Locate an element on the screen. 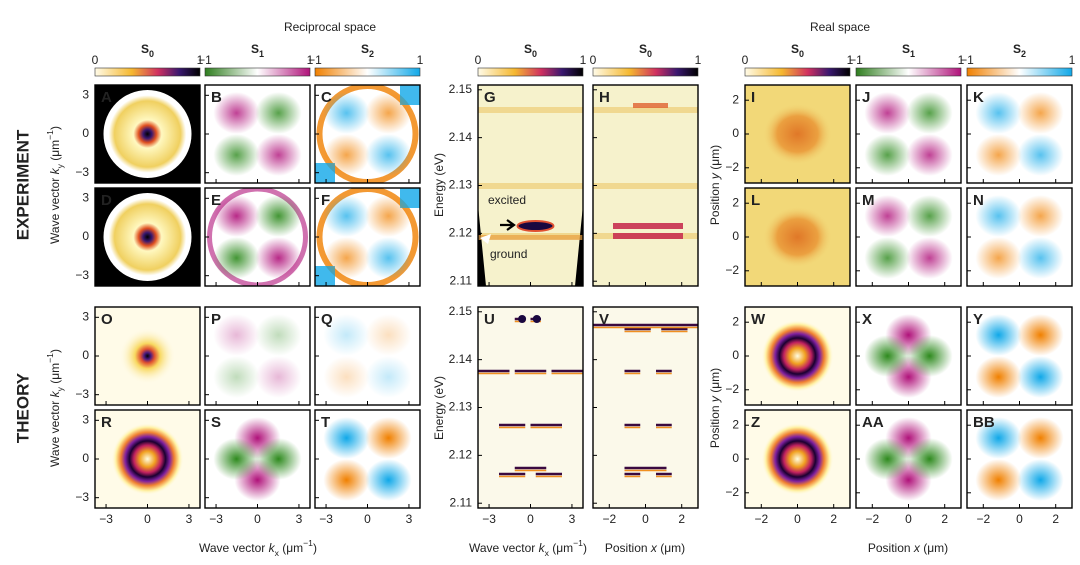  panel: R −3 0 3 −3 0 3 is located at coordinates (138, 467).